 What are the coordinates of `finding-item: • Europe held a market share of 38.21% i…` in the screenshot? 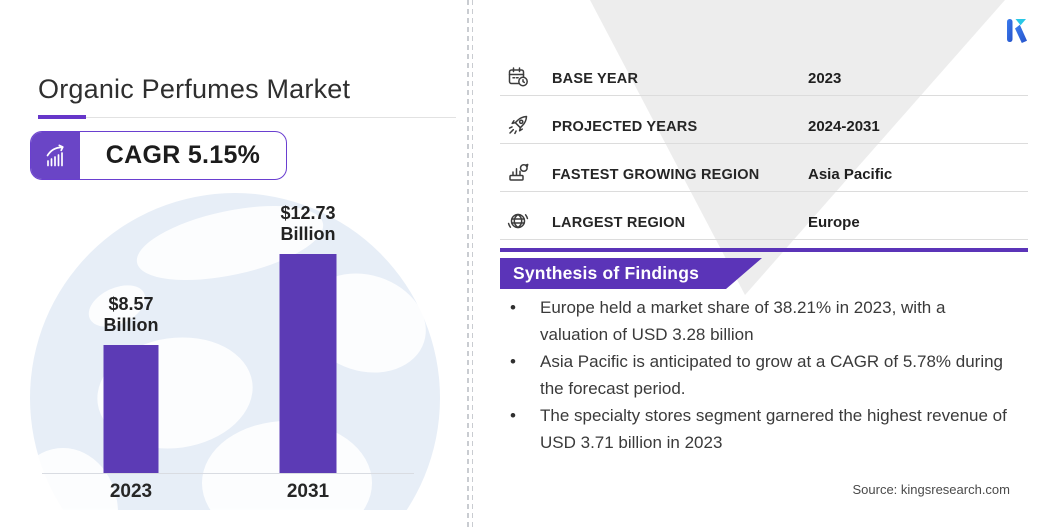 It's located at (757, 321).